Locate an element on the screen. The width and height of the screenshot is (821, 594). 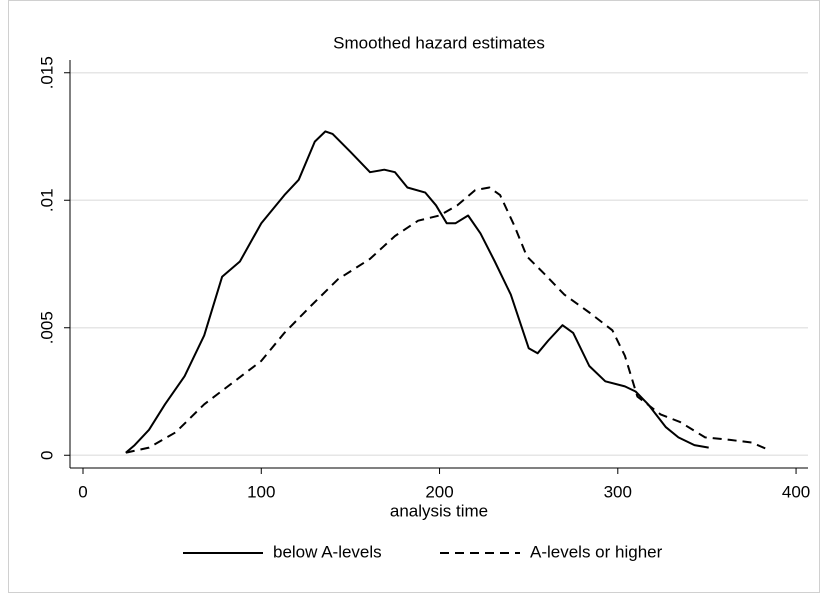
y-tick-label: .005 is located at coordinates (46, 327).